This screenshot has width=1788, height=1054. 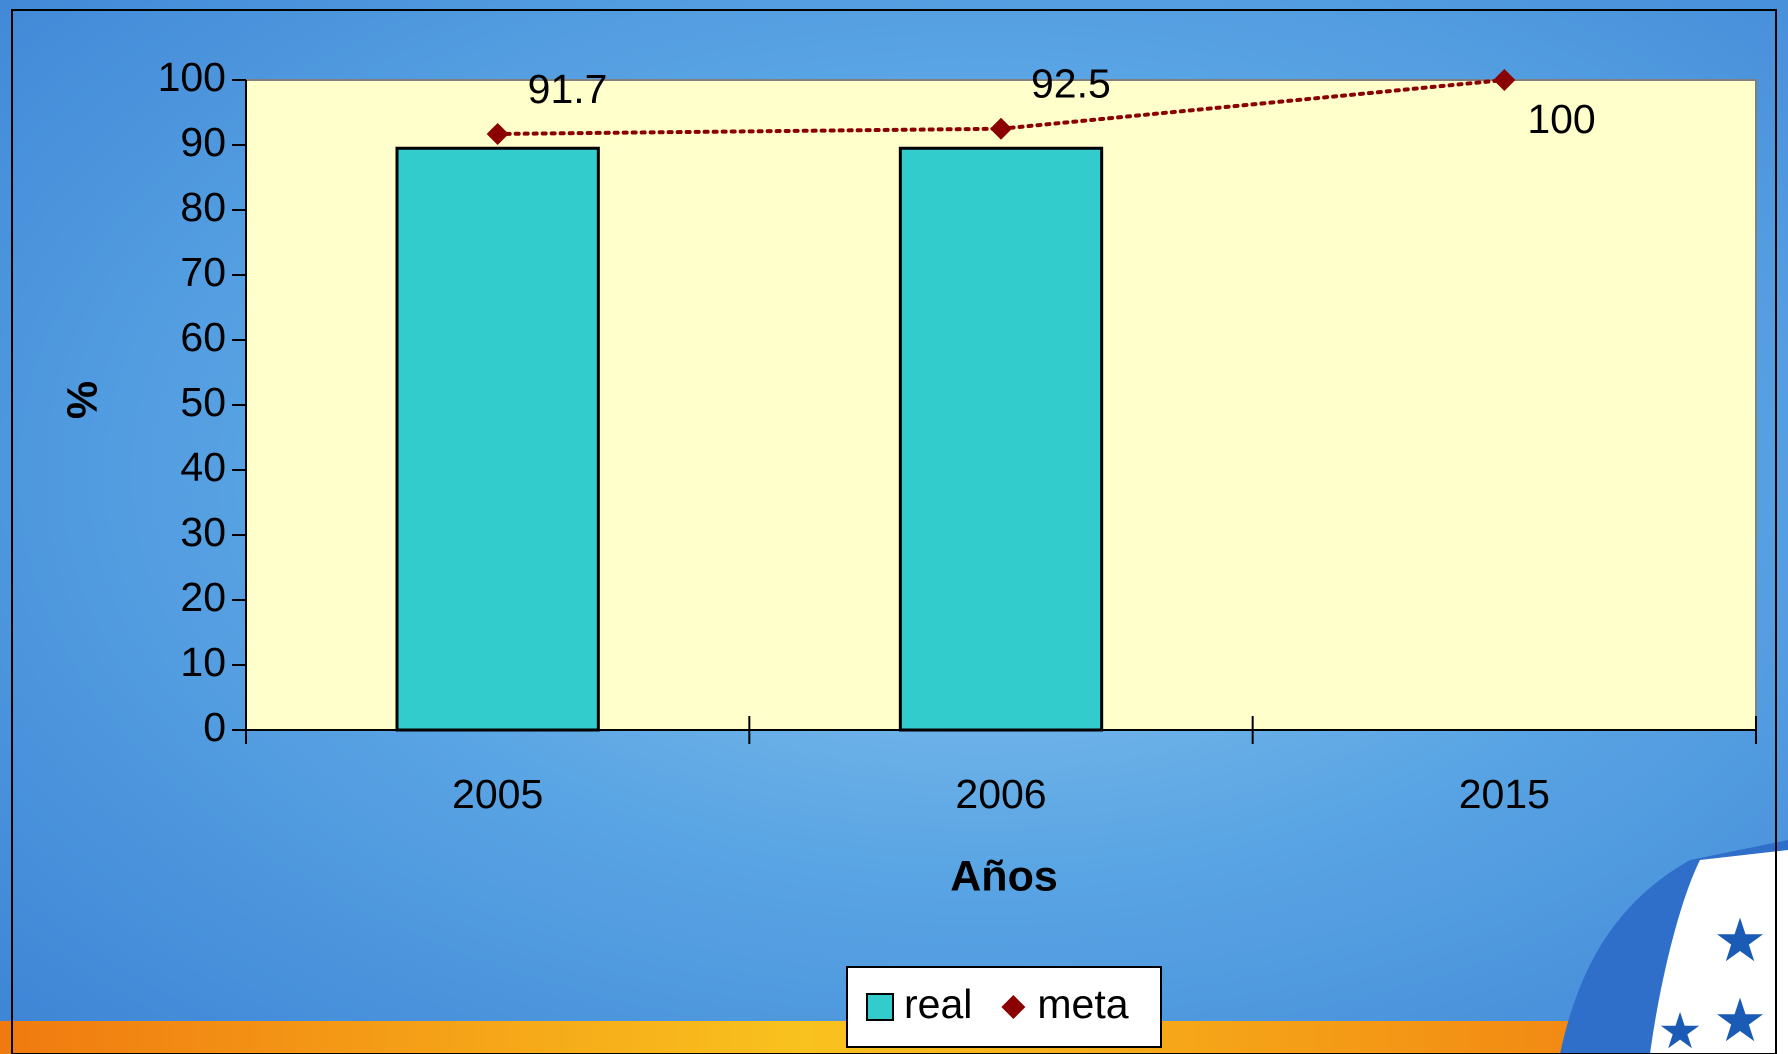 What do you see at coordinates (203, 142) in the screenshot?
I see `y-tick-label: 90` at bounding box center [203, 142].